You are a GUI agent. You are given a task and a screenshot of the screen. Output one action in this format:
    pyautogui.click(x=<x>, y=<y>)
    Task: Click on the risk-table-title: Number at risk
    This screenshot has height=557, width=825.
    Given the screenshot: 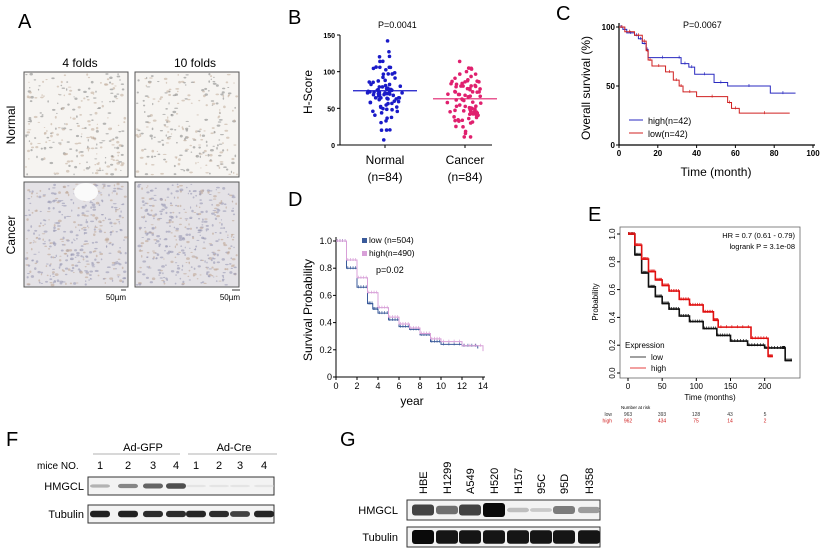 What is the action you would take?
    pyautogui.click(x=636, y=407)
    